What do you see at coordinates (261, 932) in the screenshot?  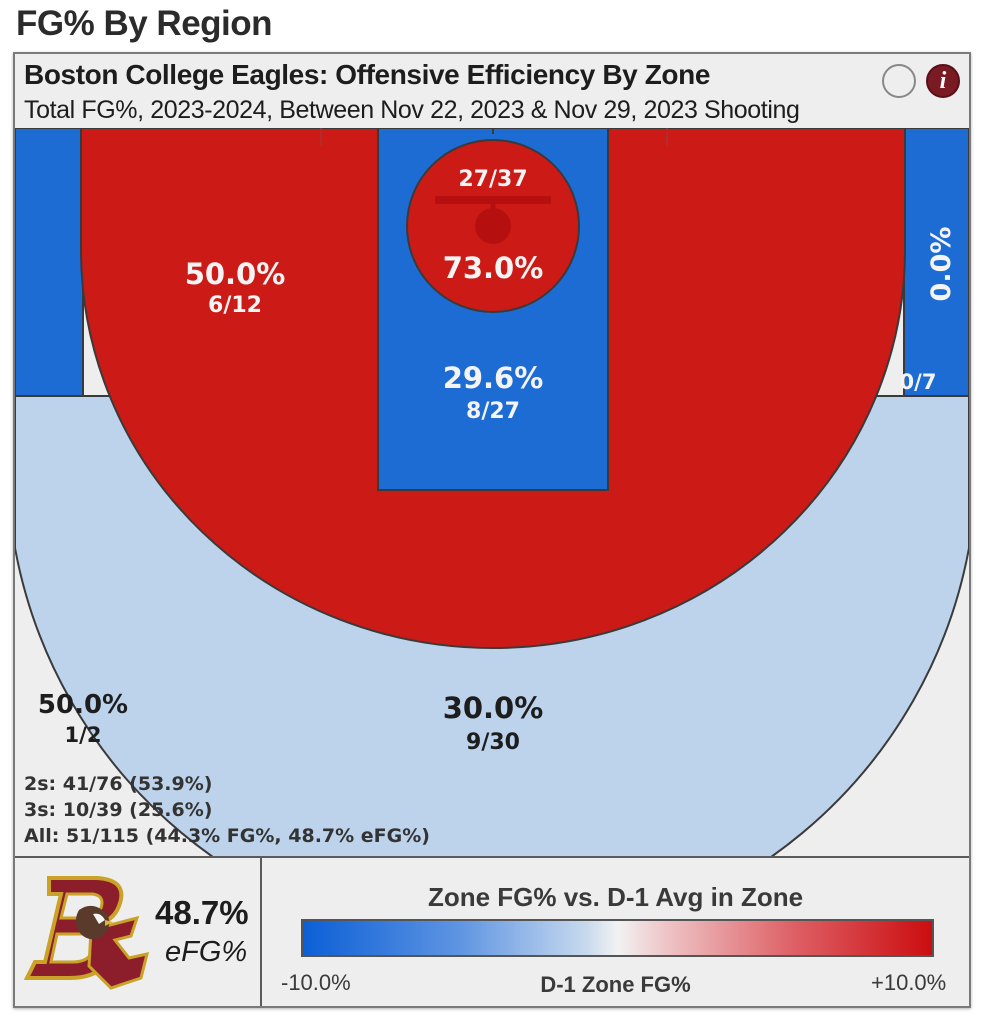 I see `footer-divider` at bounding box center [261, 932].